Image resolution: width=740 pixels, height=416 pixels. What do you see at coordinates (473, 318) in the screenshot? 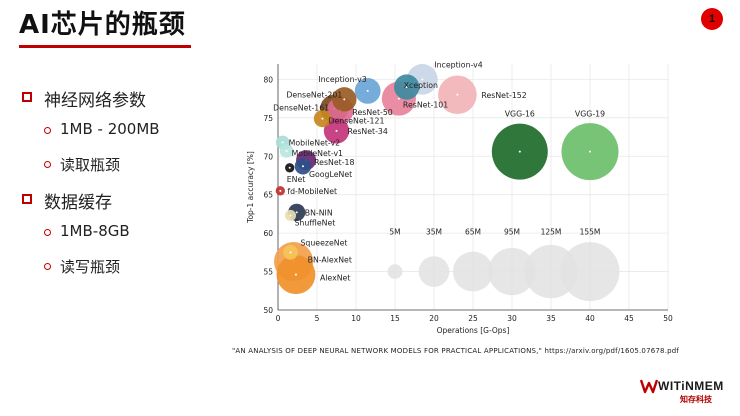
I see `x-tick-label: 25` at bounding box center [473, 318].